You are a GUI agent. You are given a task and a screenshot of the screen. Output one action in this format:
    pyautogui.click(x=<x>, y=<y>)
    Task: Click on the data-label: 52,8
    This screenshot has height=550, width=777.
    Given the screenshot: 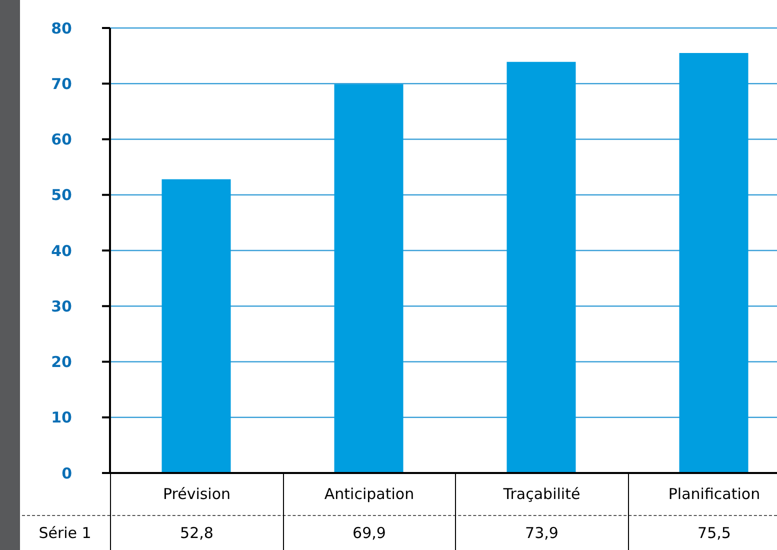 What is the action you would take?
    pyautogui.click(x=196, y=532)
    